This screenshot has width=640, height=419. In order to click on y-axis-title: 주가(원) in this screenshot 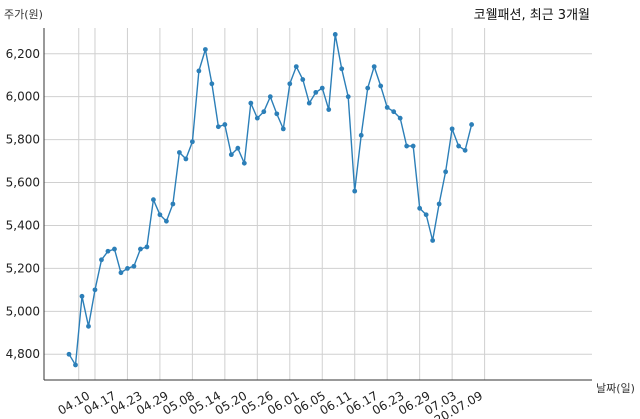, I will do `click(23, 14)`.